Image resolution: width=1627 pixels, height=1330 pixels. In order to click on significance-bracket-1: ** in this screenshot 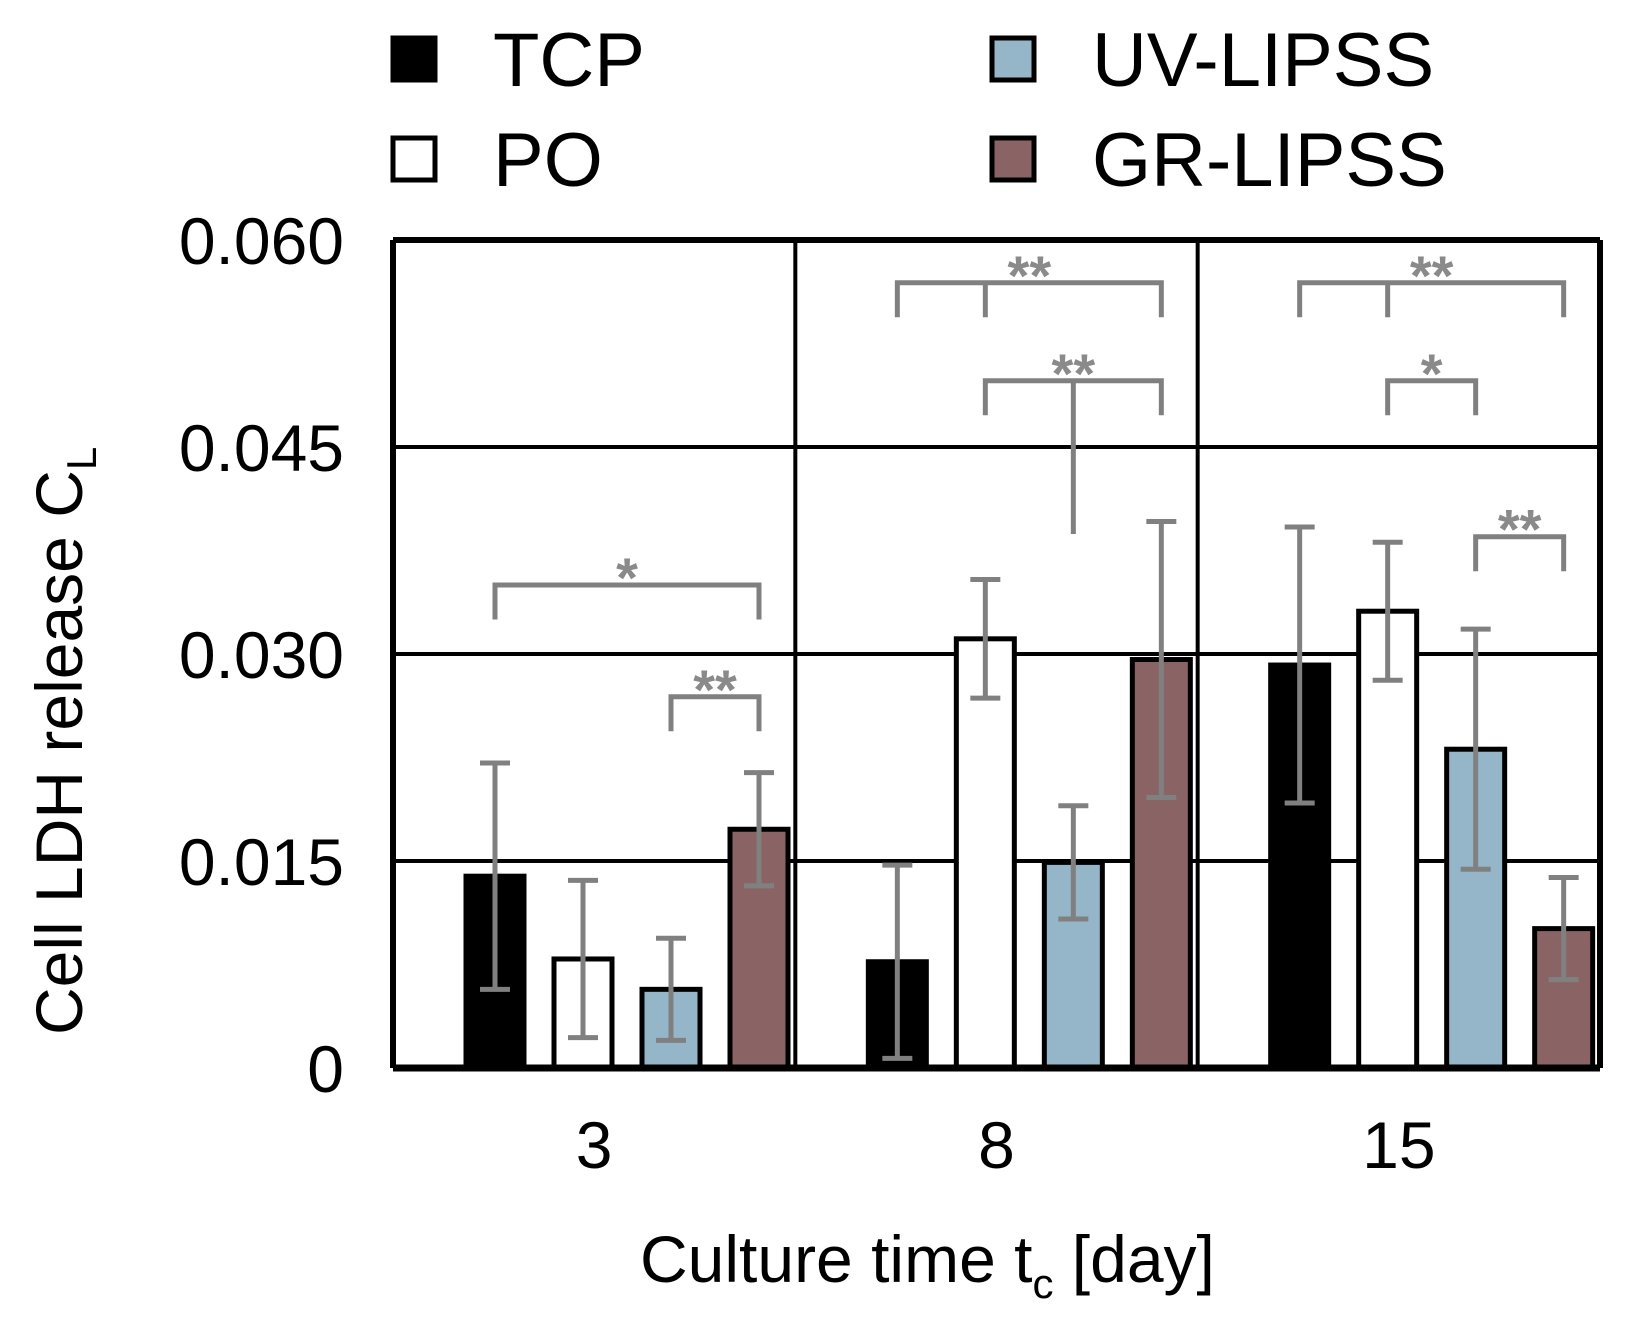, I will do `click(715, 695)`.